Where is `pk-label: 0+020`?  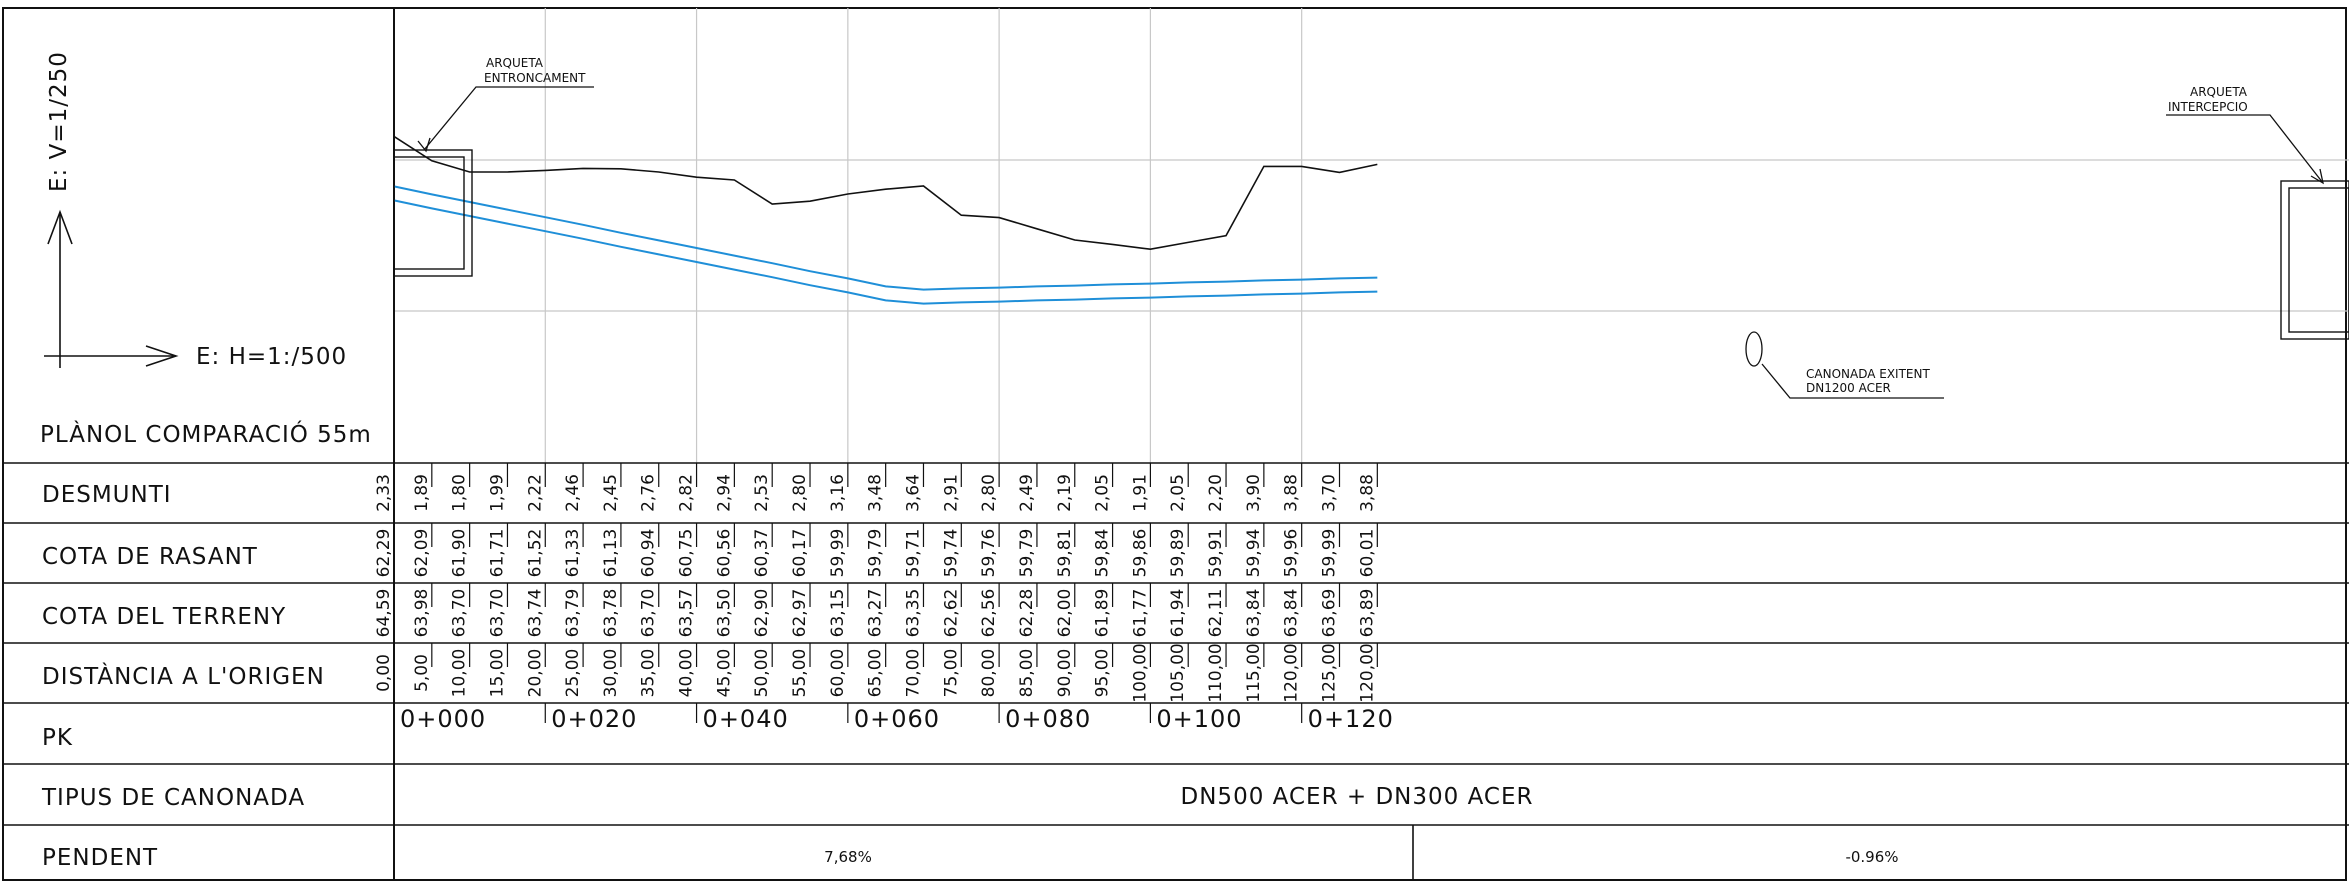
pk-label: 0+020 is located at coordinates (594, 719).